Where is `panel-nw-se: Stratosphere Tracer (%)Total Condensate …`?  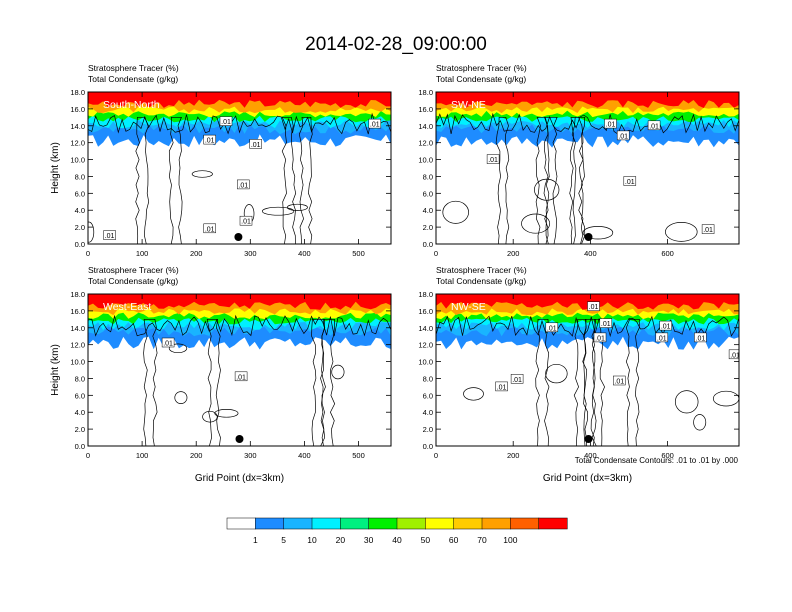 panel-nw-se: Stratosphere Tracer (%)Total Condensate … is located at coordinates (579, 374).